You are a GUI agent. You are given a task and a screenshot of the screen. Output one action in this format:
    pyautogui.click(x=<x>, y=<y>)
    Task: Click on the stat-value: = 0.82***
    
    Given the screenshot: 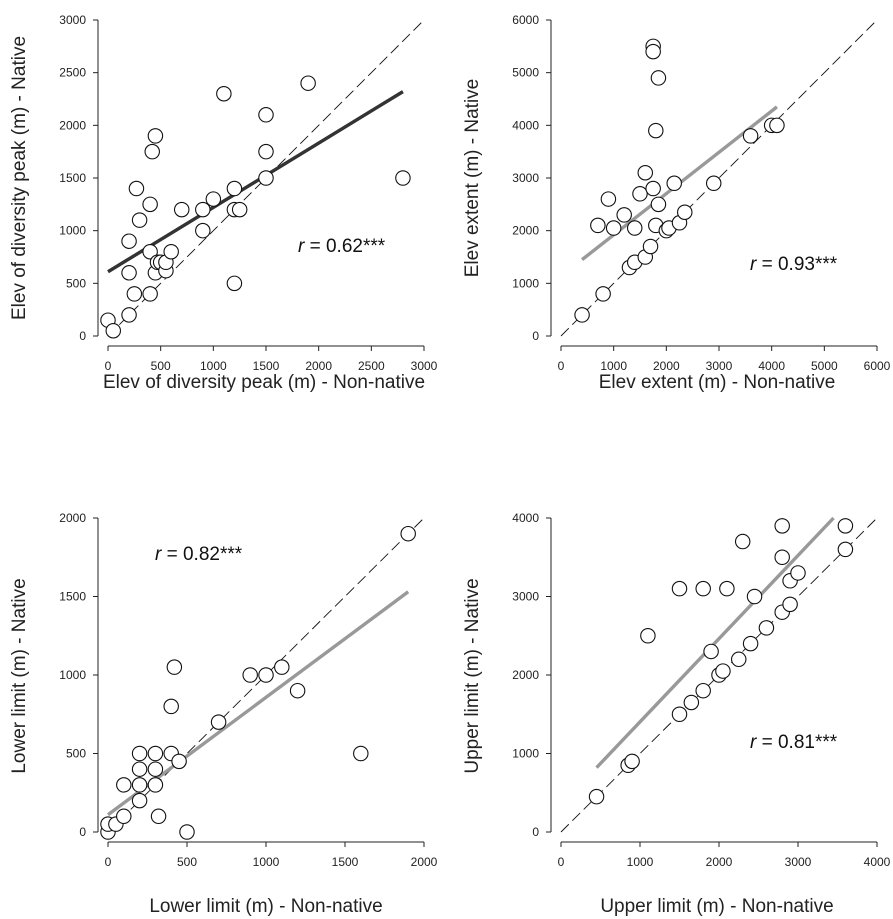 What is the action you would take?
    pyautogui.click(x=201, y=554)
    